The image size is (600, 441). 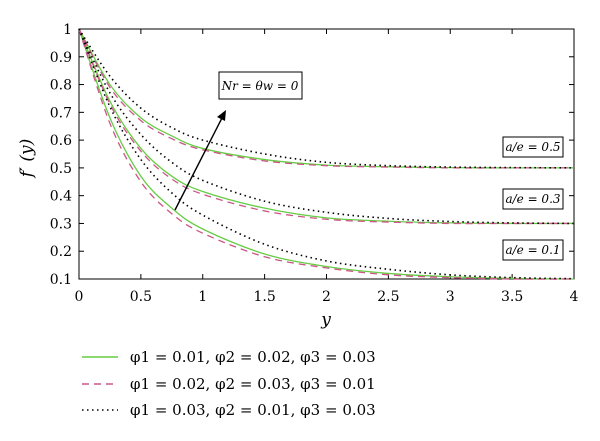 What do you see at coordinates (574, 297) in the screenshot?
I see `x-tick-label: 4` at bounding box center [574, 297].